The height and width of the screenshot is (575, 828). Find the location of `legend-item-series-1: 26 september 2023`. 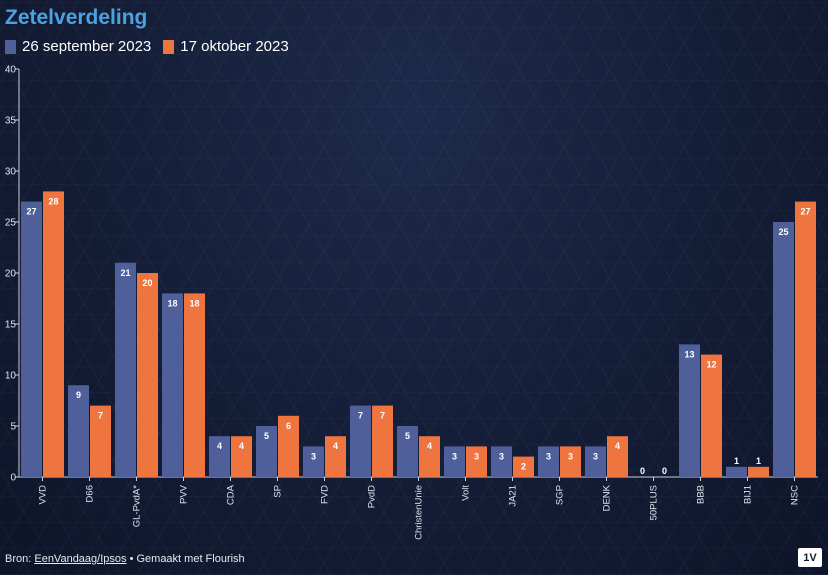

legend-item-series-1: 26 september 2023 is located at coordinates (78, 46).